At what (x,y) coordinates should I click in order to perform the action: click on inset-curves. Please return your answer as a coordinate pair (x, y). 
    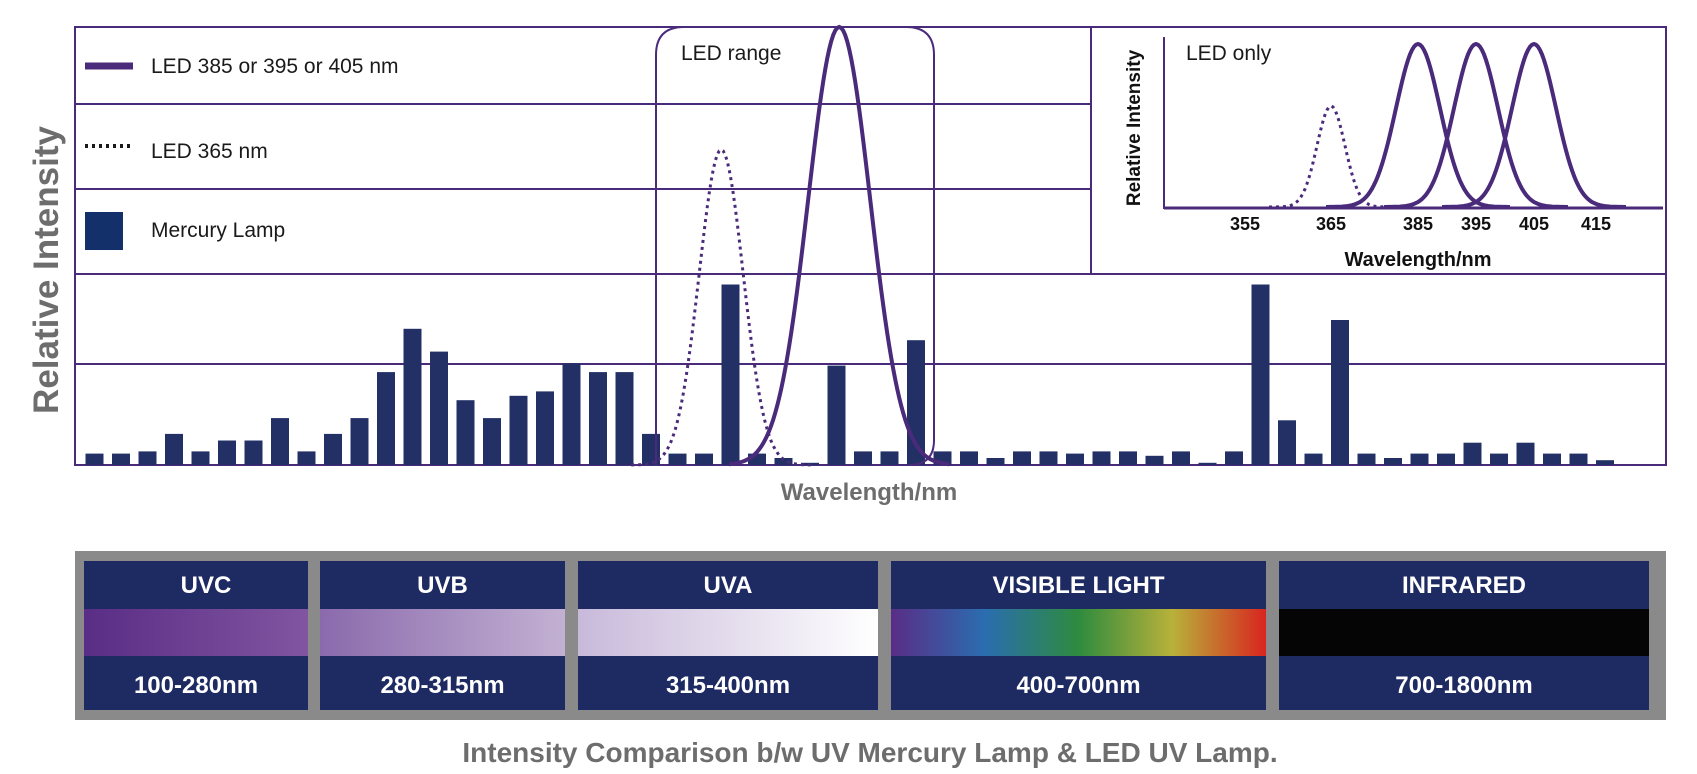
    Looking at the image, I should click on (1447, 125).